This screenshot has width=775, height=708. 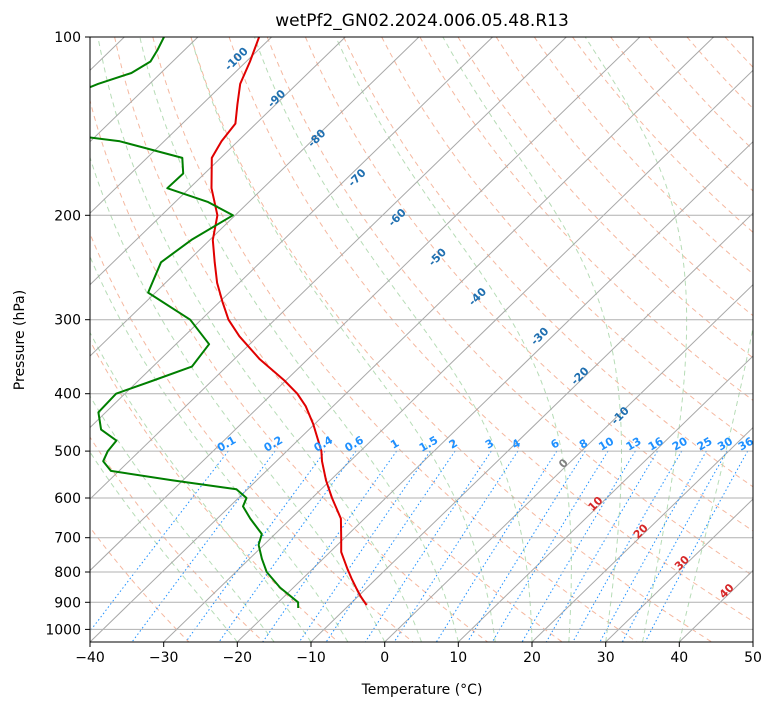 What do you see at coordinates (422, 21) in the screenshot?
I see `chart-title: wetPf2_GN02.2024.006.05.48.R13` at bounding box center [422, 21].